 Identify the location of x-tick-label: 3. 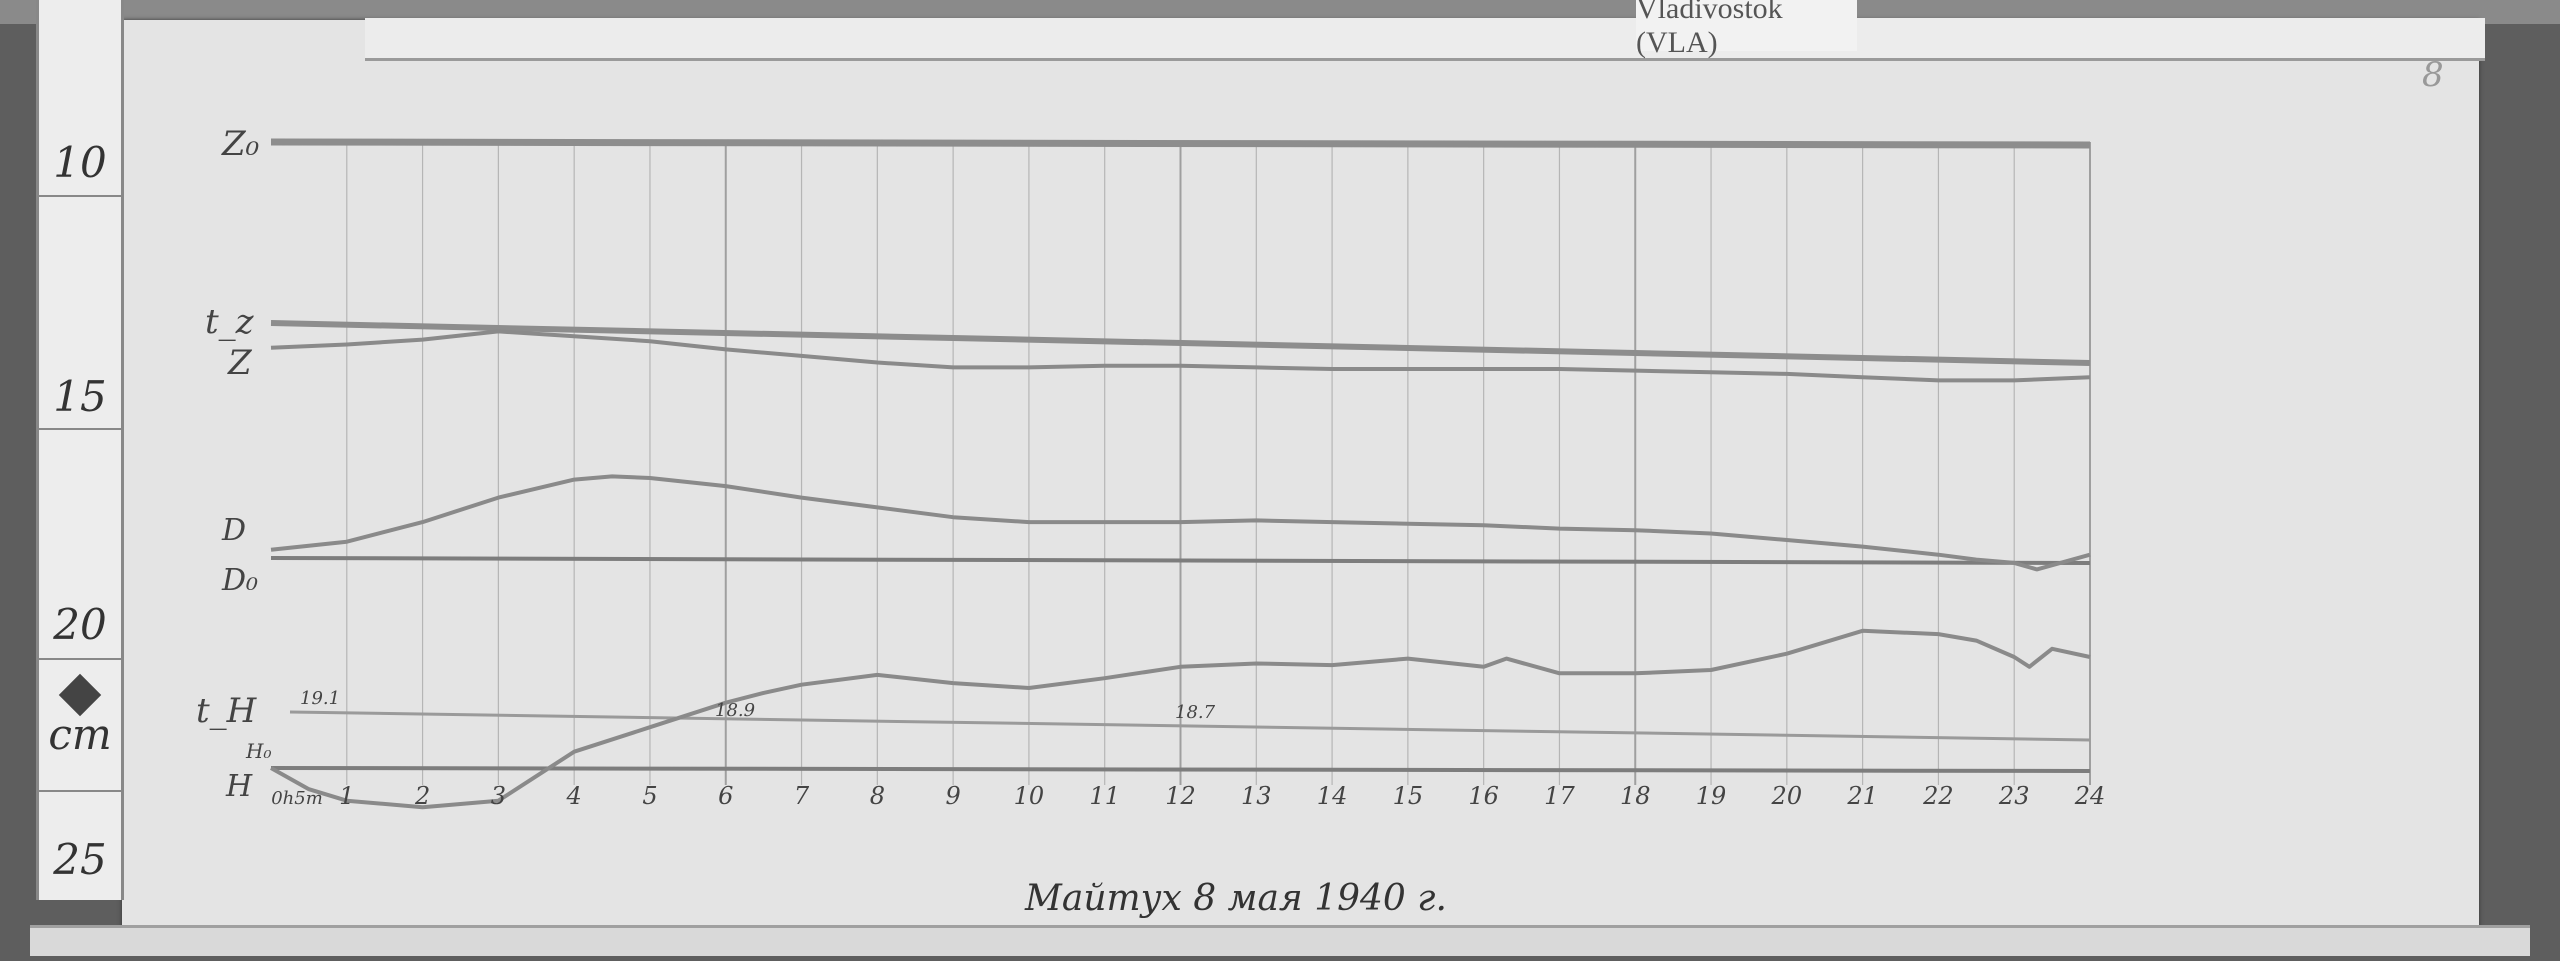
(498, 796).